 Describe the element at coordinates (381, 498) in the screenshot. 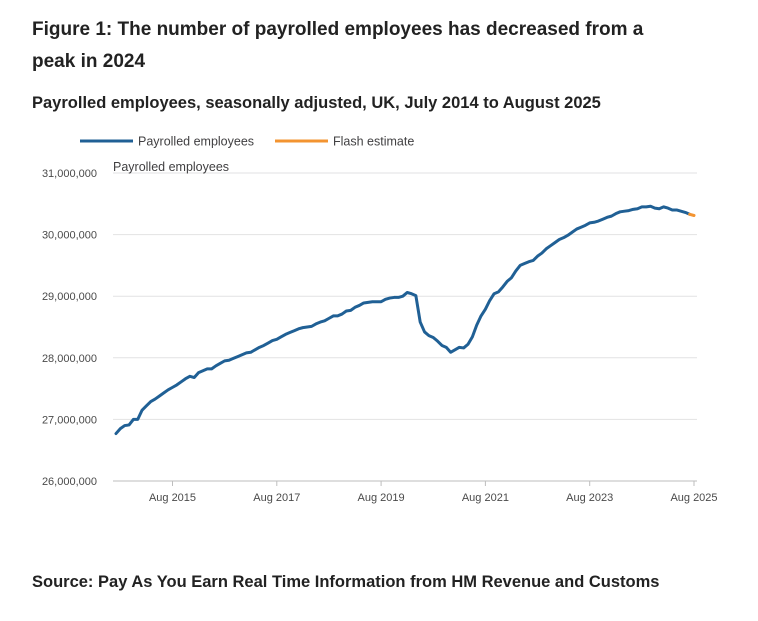

I see `x-tick-label: Aug 2019` at that location.